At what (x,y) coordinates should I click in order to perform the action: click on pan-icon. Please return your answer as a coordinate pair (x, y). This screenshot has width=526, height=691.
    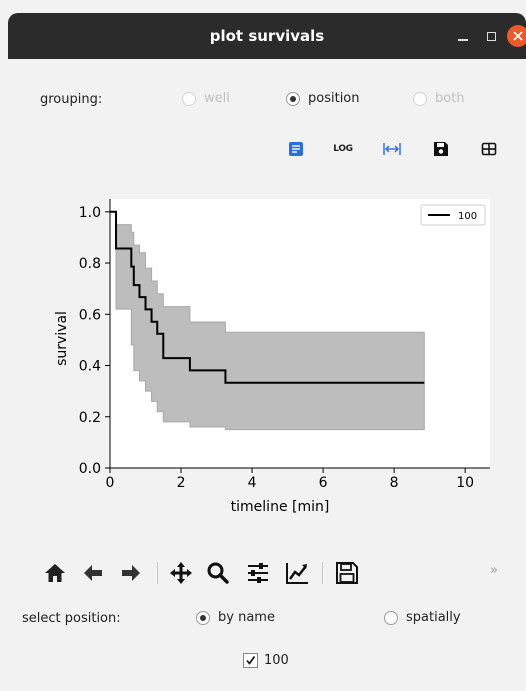
    Looking at the image, I should click on (181, 573).